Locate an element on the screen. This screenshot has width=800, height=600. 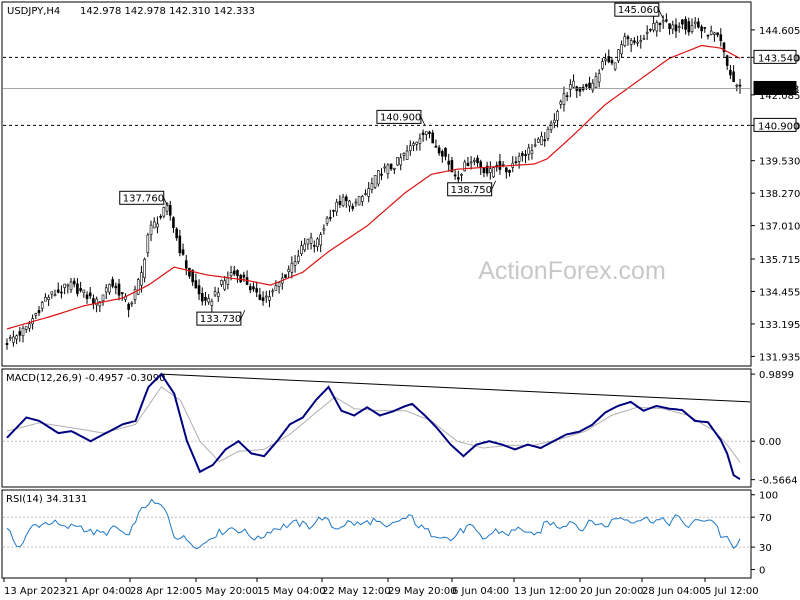
x-tick-label: 20 Jun 20:00 is located at coordinates (612, 591).